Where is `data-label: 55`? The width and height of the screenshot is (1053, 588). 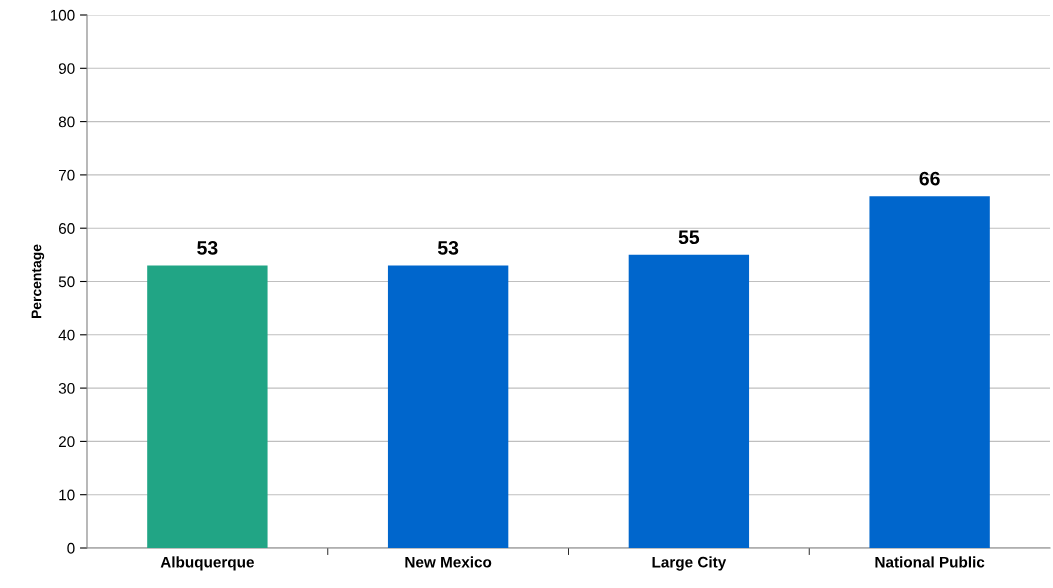
data-label: 55 is located at coordinates (689, 237).